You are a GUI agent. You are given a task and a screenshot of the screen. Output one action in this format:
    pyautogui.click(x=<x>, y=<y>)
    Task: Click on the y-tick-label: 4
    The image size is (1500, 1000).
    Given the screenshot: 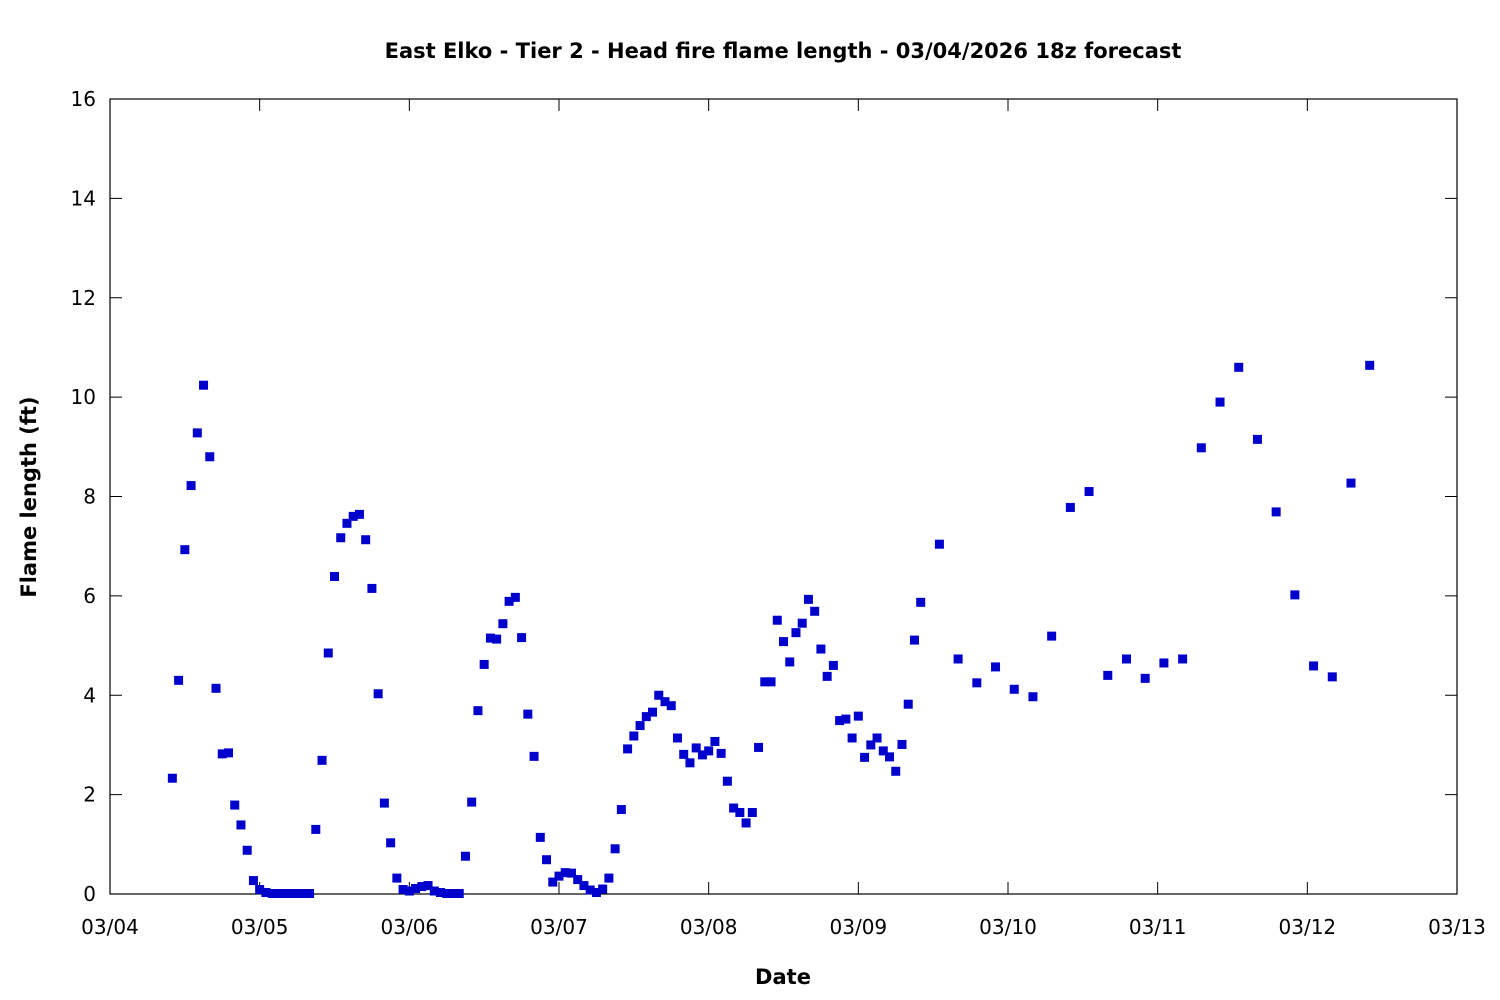 What is the action you would take?
    pyautogui.click(x=89, y=695)
    